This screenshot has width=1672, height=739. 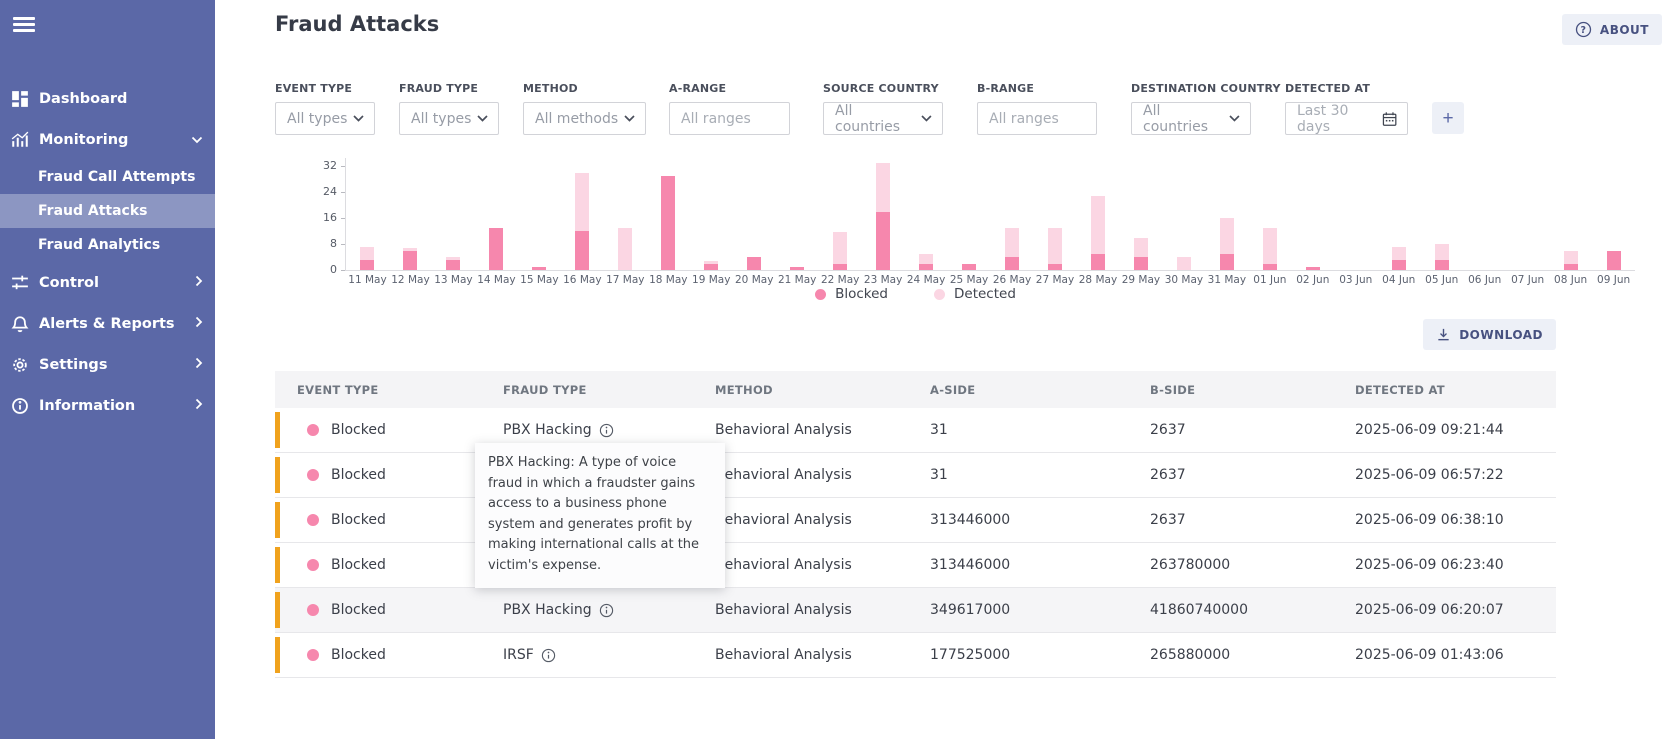 I want to click on y-axis-tick-label: 16, so click(x=330, y=218).